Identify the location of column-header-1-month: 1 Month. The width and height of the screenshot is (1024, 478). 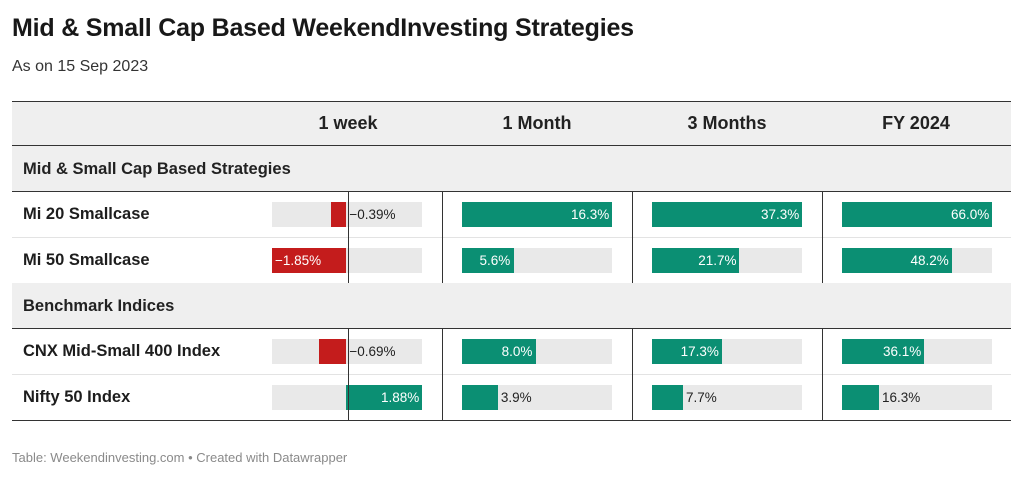
(537, 123).